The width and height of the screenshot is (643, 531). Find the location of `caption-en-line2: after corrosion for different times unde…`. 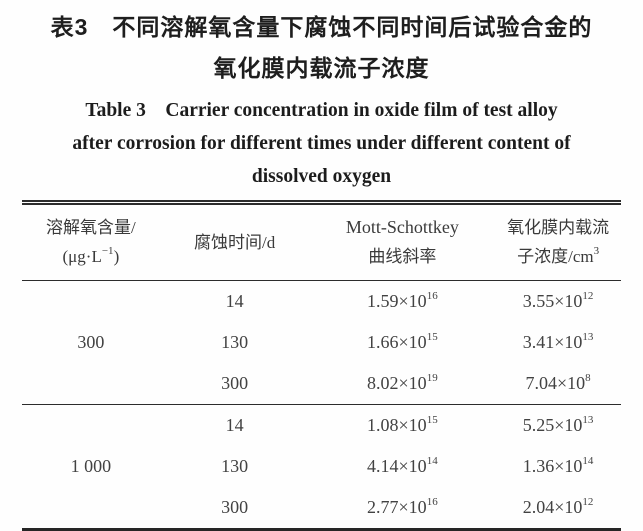

caption-en-line2: after corrosion for different times unde… is located at coordinates (321, 143).